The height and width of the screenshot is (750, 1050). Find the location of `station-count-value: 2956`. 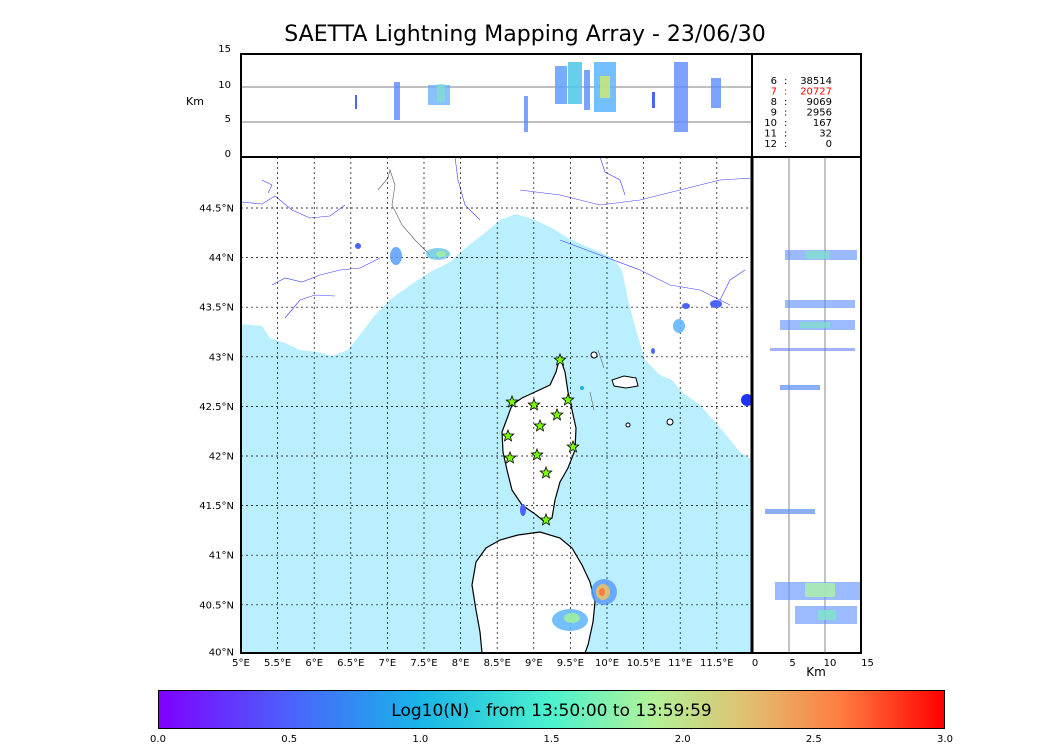

station-count-value: 2956 is located at coordinates (819, 113).